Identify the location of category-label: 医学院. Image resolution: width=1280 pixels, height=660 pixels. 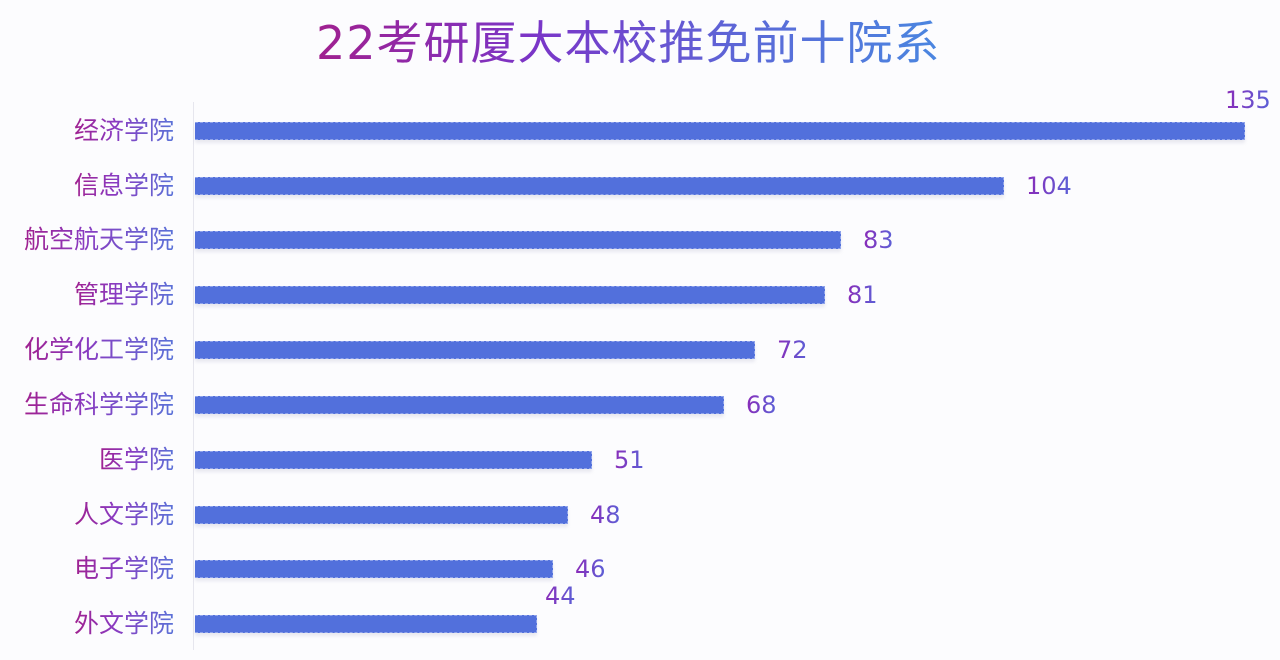
(136, 460).